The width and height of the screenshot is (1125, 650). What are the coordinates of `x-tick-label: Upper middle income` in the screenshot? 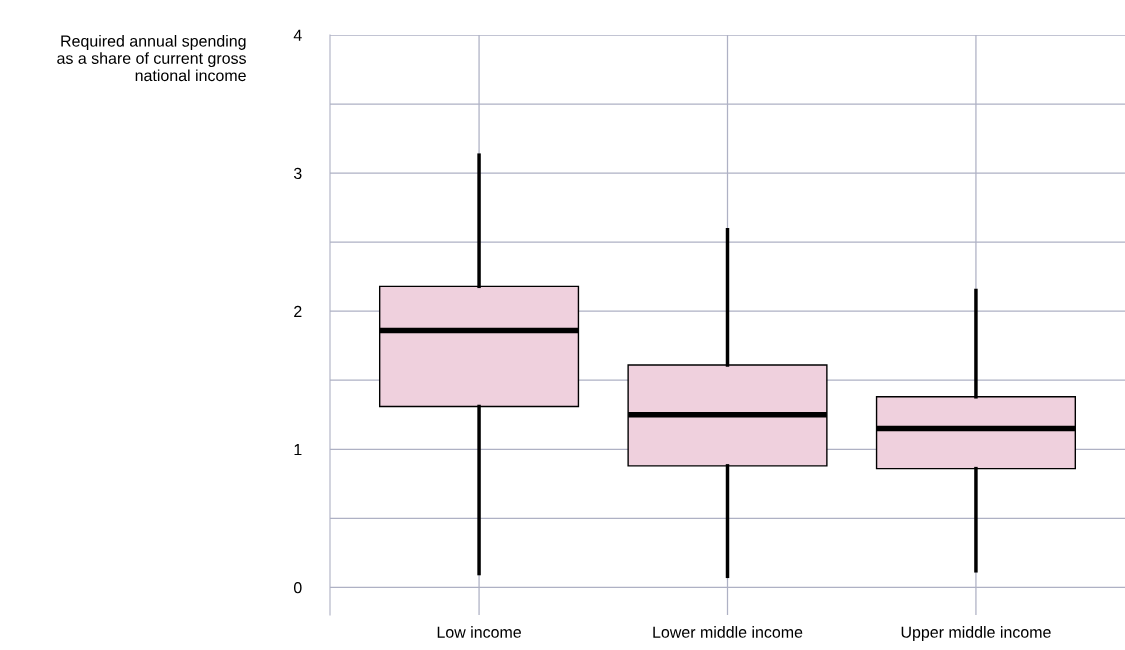 It's located at (976, 633).